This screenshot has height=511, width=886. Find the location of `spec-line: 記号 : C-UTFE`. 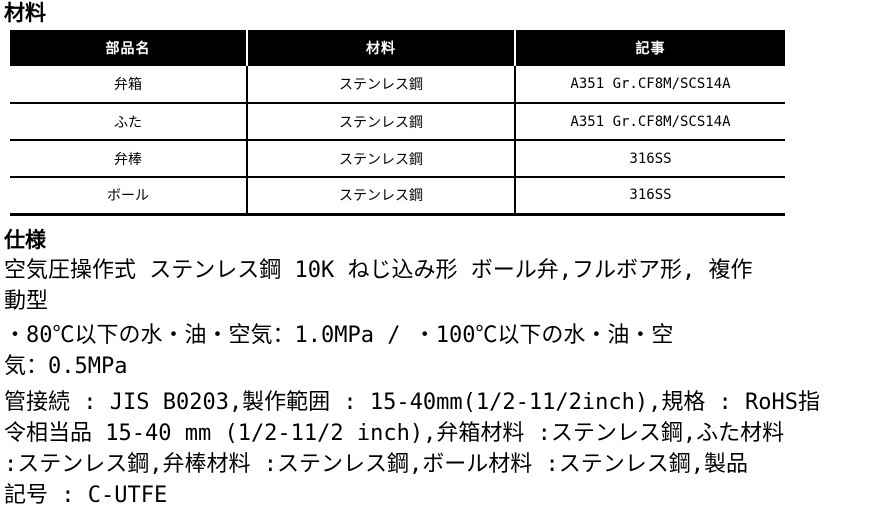

spec-line: 記号 : C-UTFE is located at coordinates (86, 495).